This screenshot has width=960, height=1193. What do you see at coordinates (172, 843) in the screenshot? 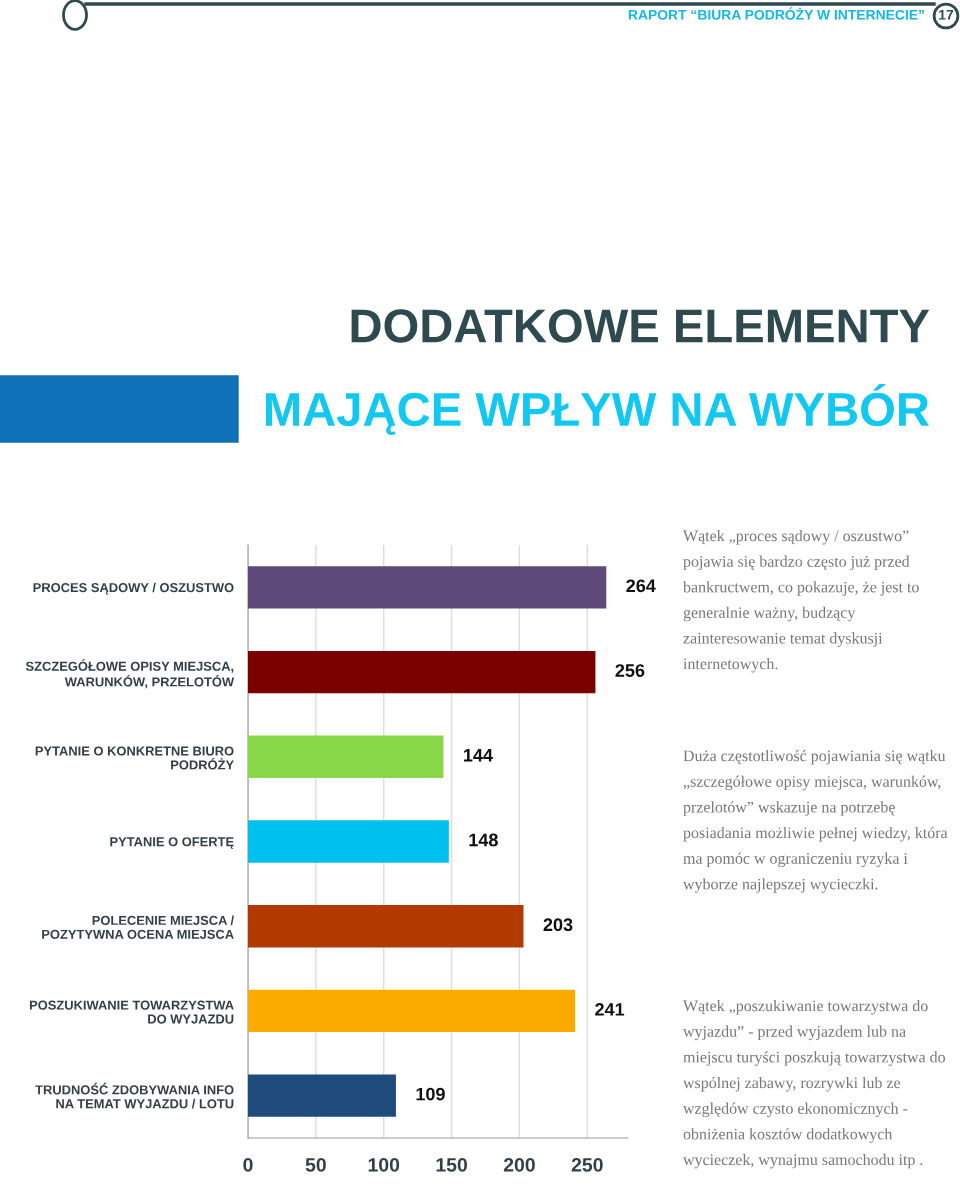
I see `y-tick-label: PYTANIE O OFERTĘ` at bounding box center [172, 843].